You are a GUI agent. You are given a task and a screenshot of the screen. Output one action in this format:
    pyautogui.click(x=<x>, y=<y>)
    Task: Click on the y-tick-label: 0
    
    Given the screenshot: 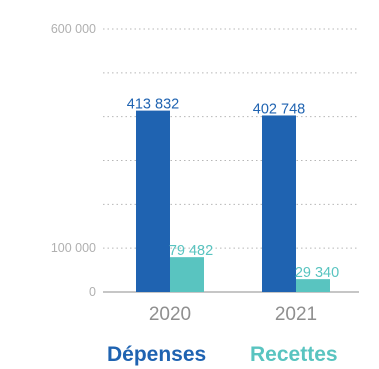 What is the action you would take?
    pyautogui.click(x=92, y=292)
    